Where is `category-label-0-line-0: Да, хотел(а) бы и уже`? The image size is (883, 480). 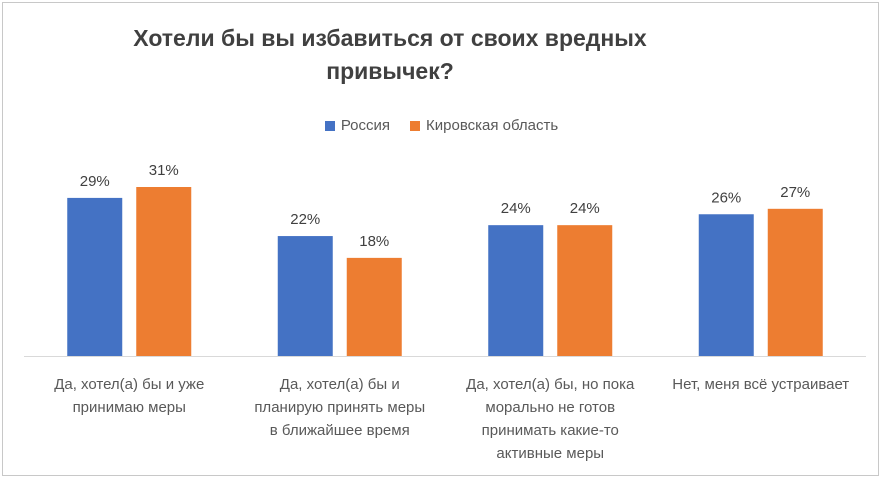
category-label-0-line-0: Да, хотел(а) бы и уже is located at coordinates (129, 384).